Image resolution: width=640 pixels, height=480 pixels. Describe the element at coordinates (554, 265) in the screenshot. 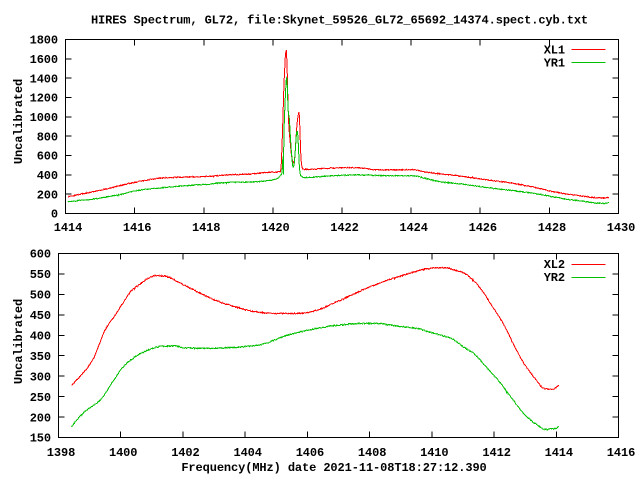

I see `svg-text: XL2` at that location.